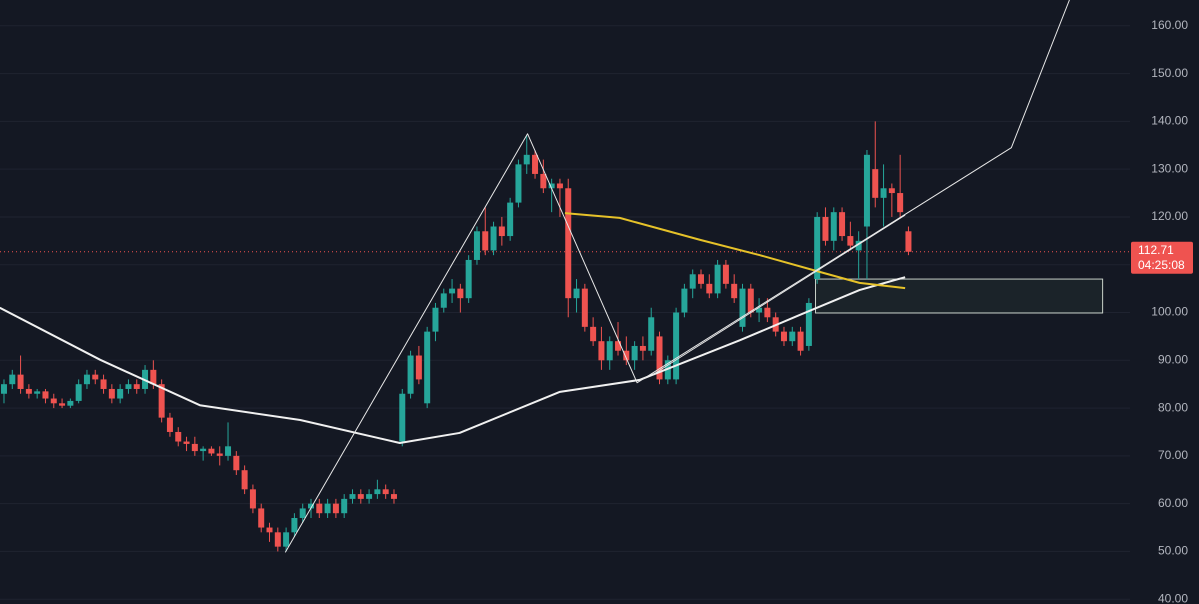  Describe the element at coordinates (1173, 455) in the screenshot. I see `y-tick-label: 70.00` at that location.